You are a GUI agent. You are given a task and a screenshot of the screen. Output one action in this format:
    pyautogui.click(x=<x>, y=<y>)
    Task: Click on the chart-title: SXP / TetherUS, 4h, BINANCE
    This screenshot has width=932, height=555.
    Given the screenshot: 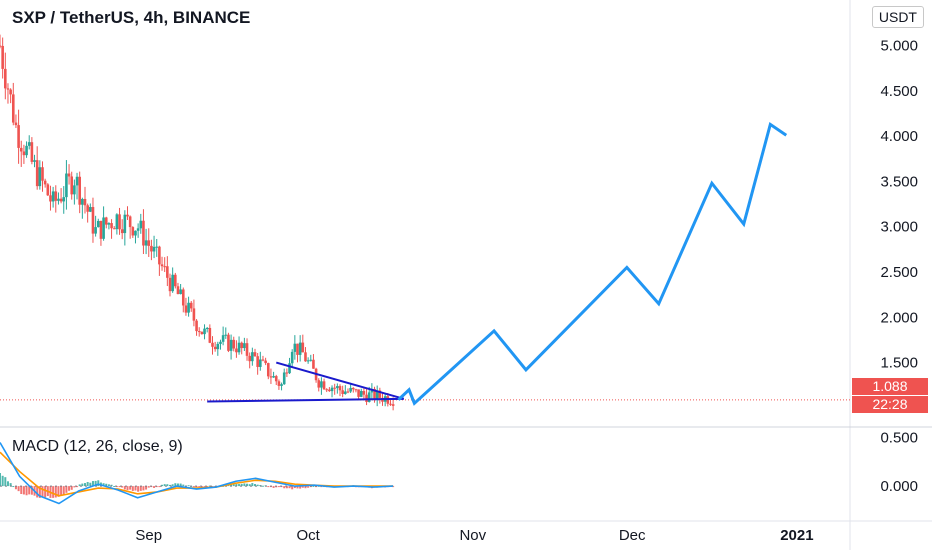 What is the action you would take?
    pyautogui.click(x=131, y=17)
    